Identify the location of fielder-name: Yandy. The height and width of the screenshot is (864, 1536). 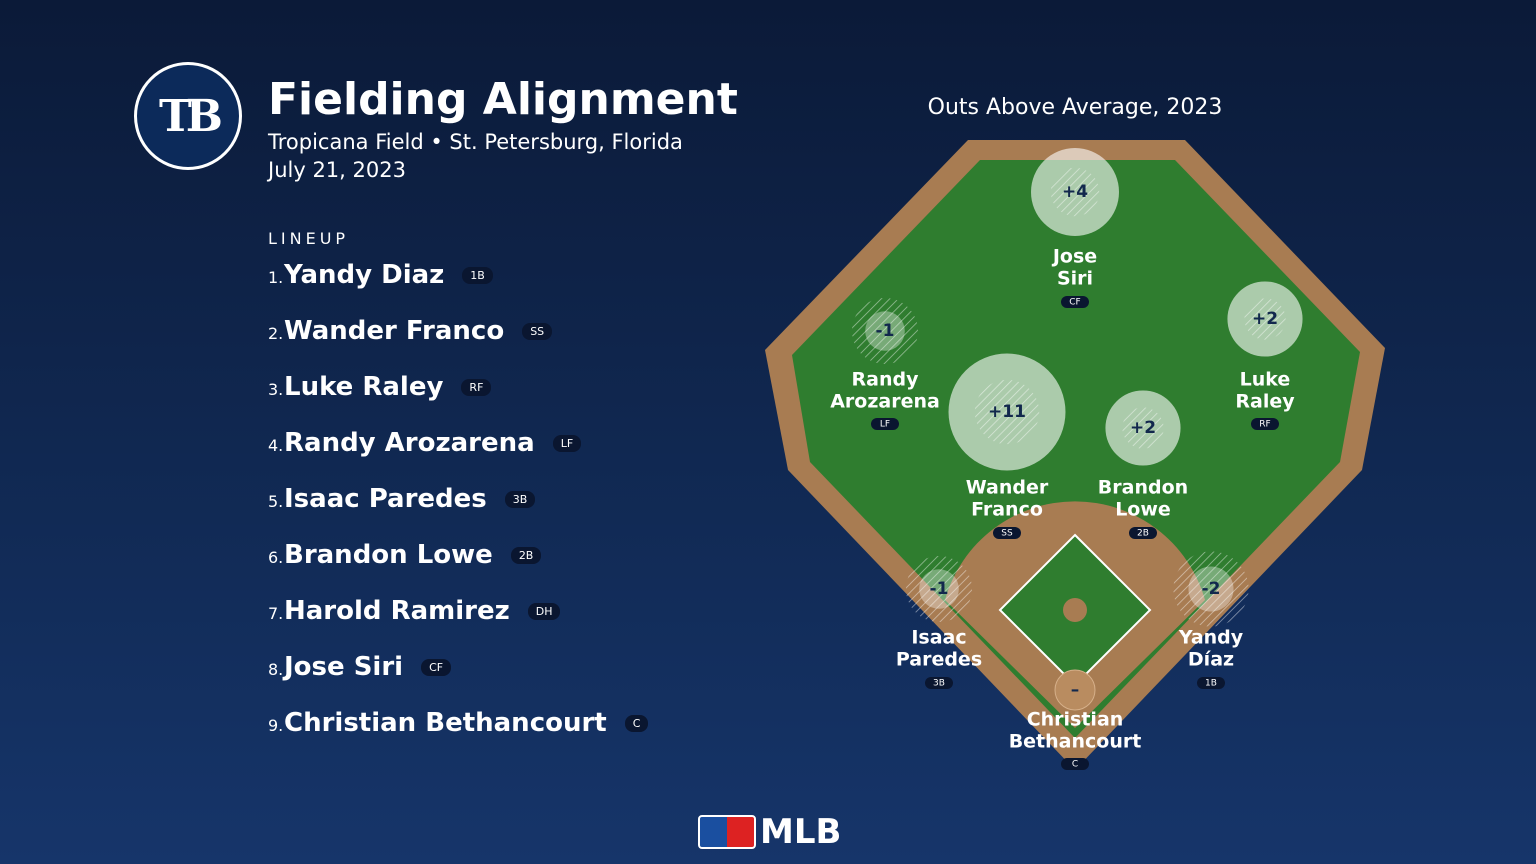
(1211, 638).